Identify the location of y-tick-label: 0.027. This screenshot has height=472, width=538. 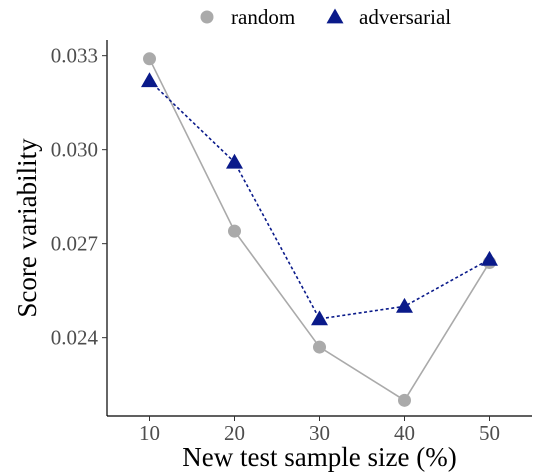
(74, 244).